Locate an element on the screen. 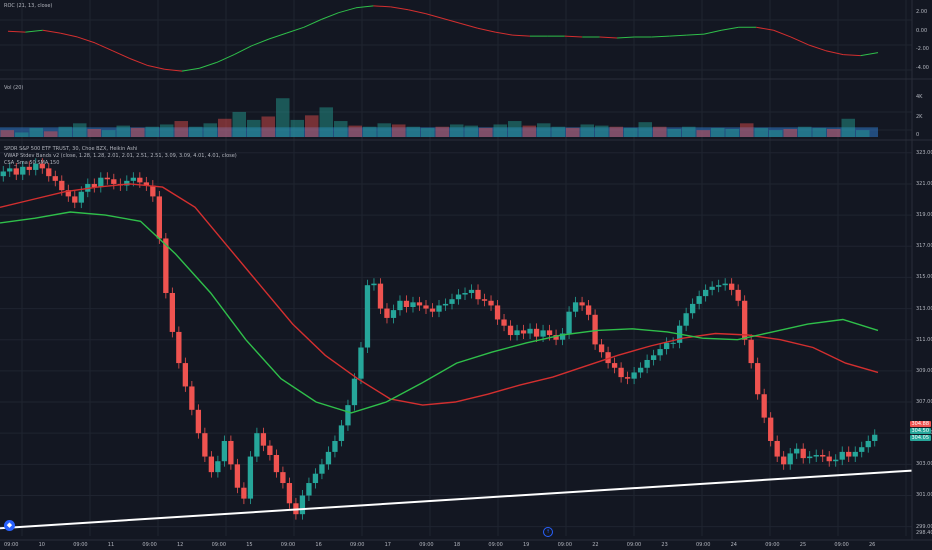 The image size is (932, 550). price-axis-label: 321.00 is located at coordinates (924, 183).